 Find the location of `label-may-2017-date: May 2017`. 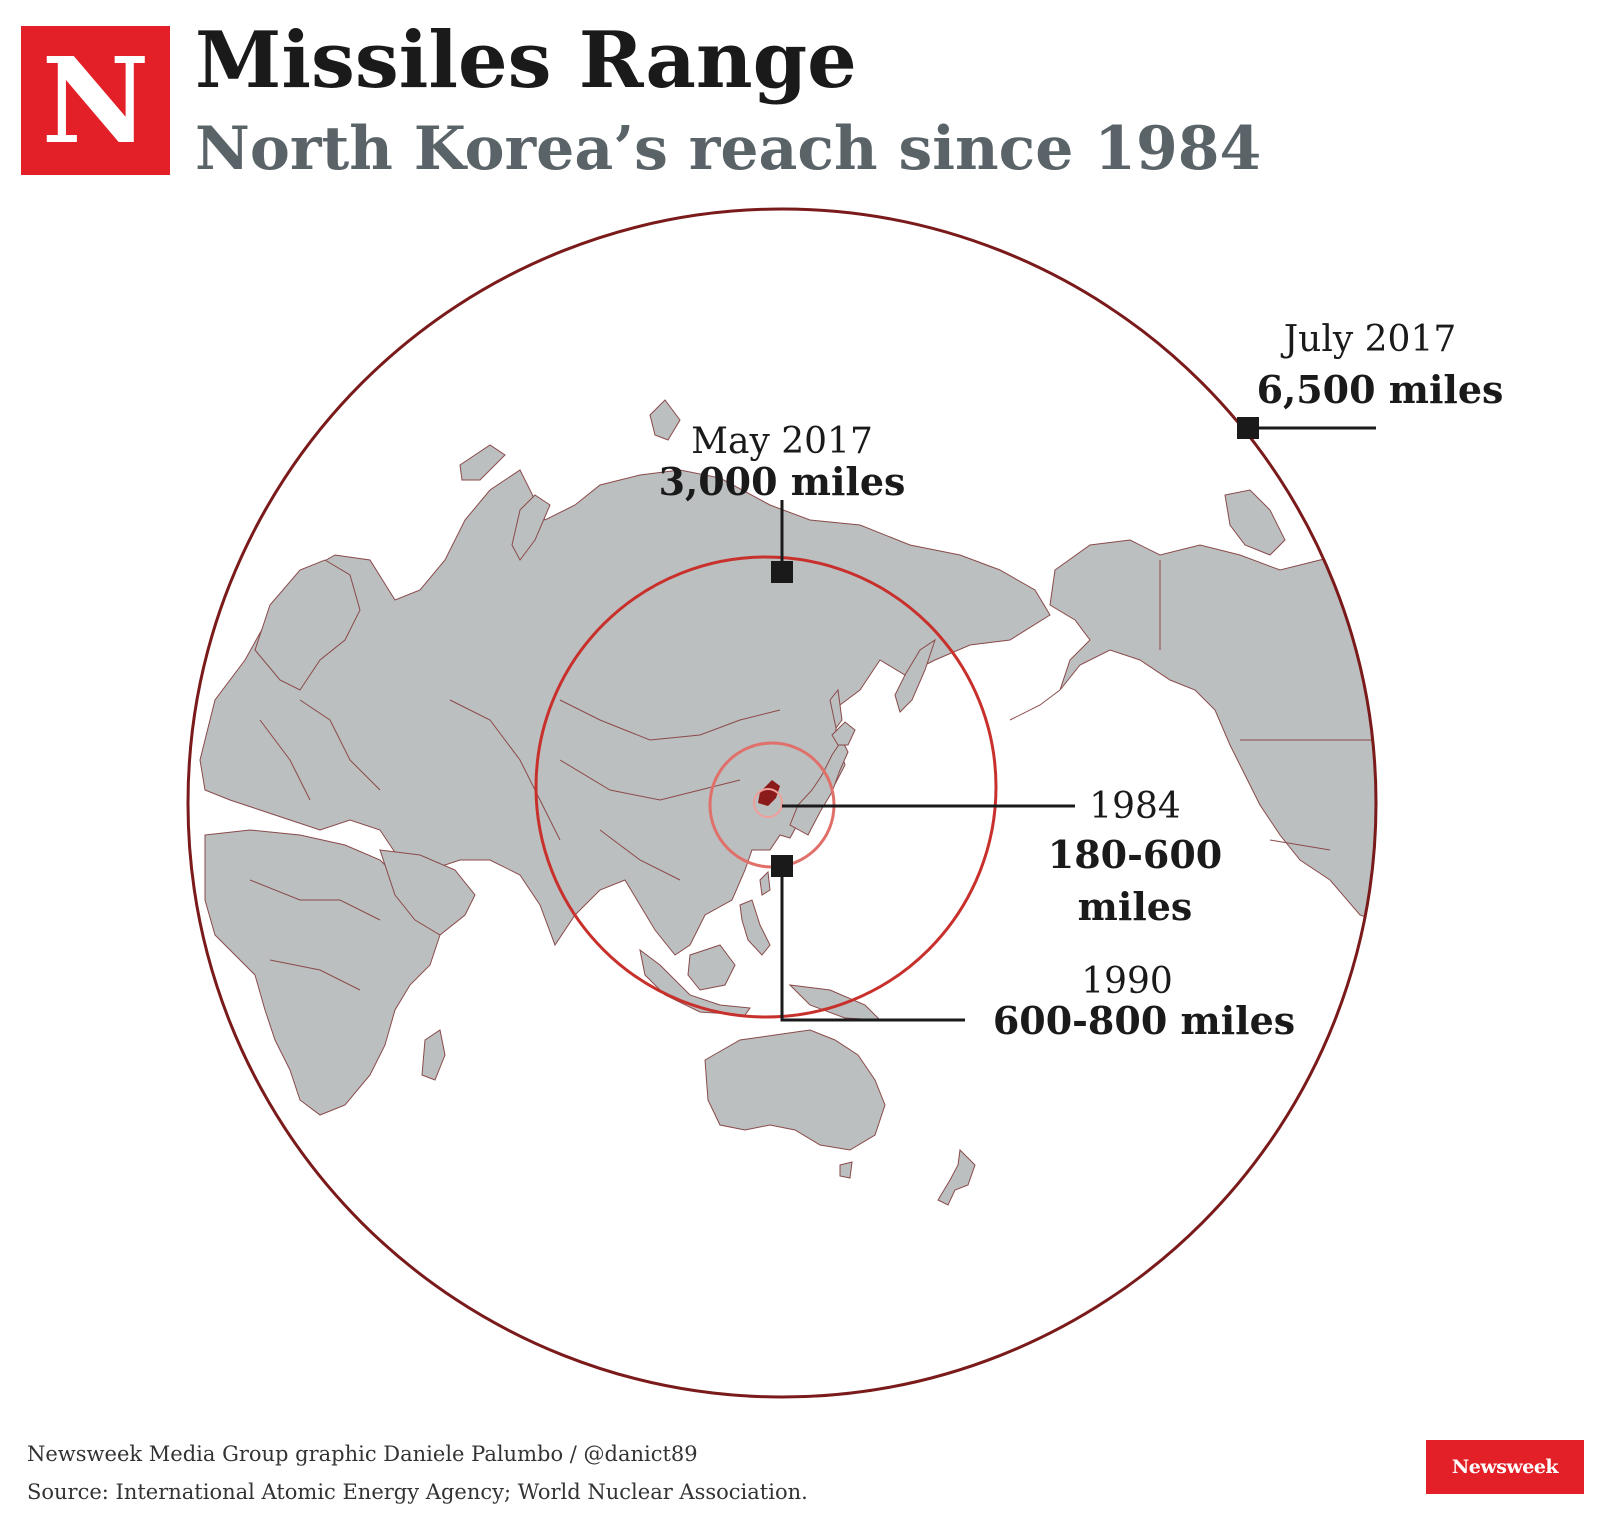

label-may-2017-date: May 2017 is located at coordinates (782, 441).